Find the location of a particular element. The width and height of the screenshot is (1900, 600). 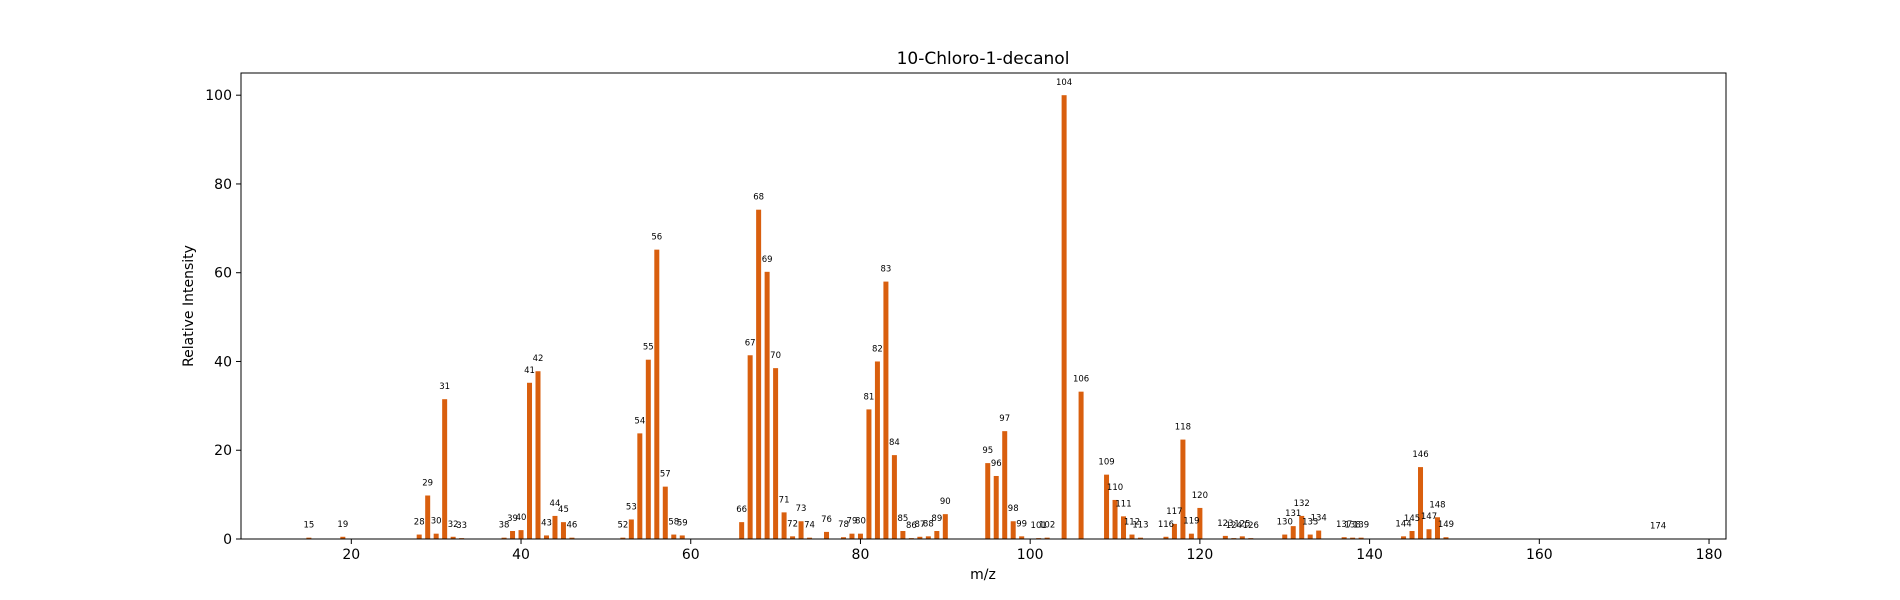

peak-label-mz-139: 139 is located at coordinates (1361, 526).